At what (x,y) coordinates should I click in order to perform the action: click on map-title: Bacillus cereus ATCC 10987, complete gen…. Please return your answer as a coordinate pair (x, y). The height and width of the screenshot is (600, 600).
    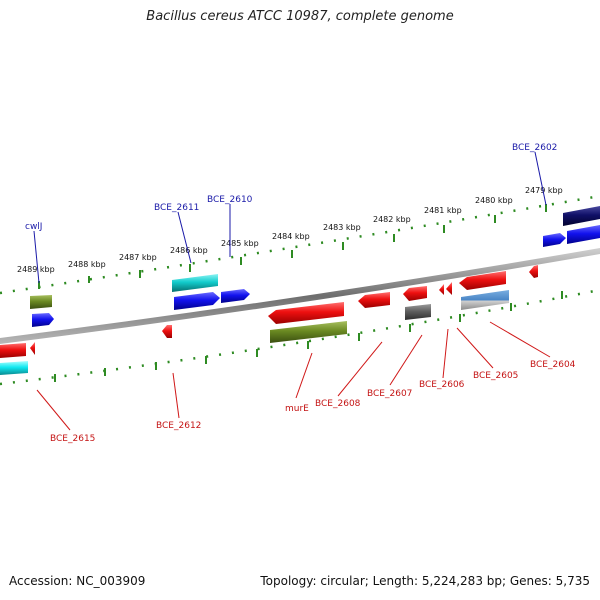
    Looking at the image, I should click on (300, 16).